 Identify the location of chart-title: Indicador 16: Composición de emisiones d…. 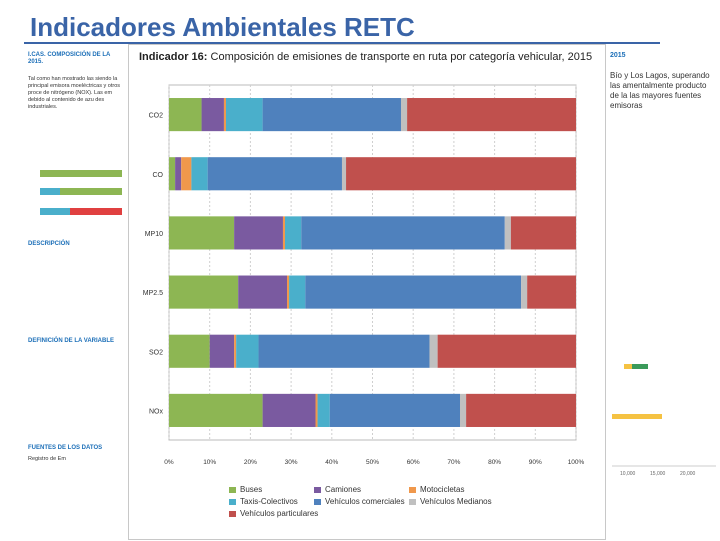
(365, 57).